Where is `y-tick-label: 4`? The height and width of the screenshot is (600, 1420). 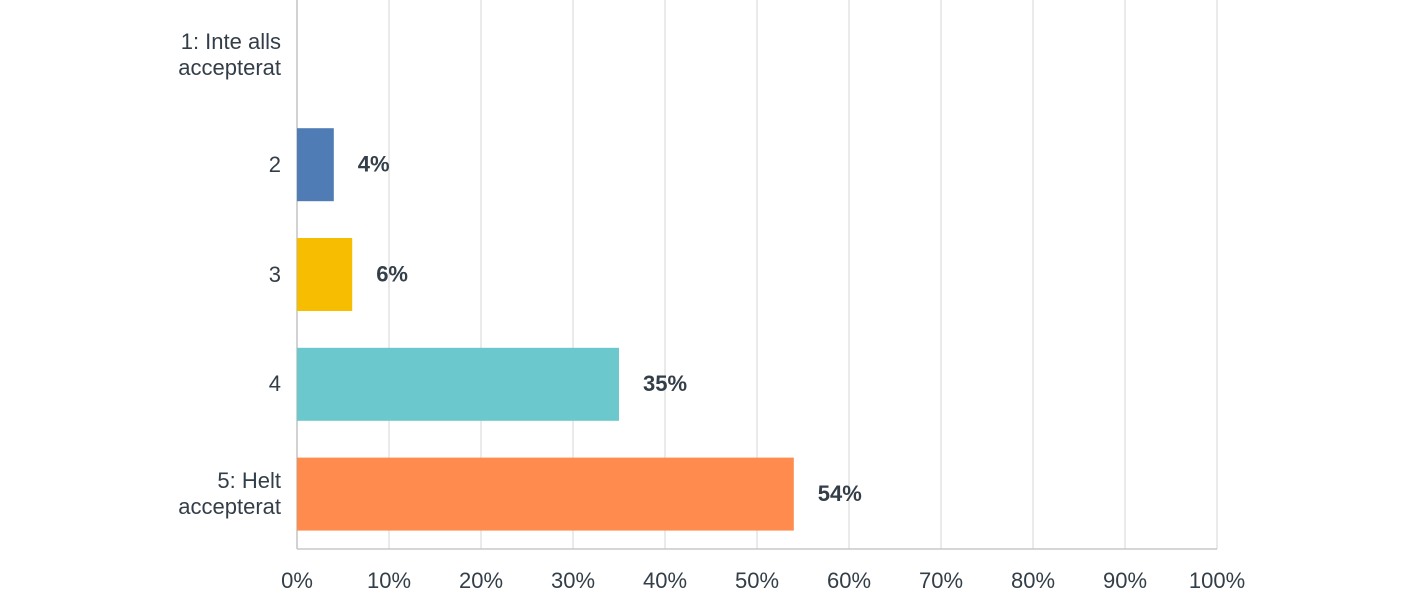
y-tick-label: 4 is located at coordinates (274, 384).